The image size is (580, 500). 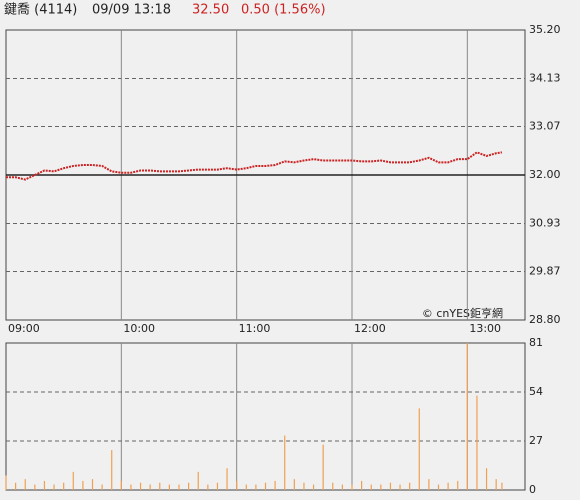 What do you see at coordinates (254, 166) in the screenshot?
I see `price-line` at bounding box center [254, 166].